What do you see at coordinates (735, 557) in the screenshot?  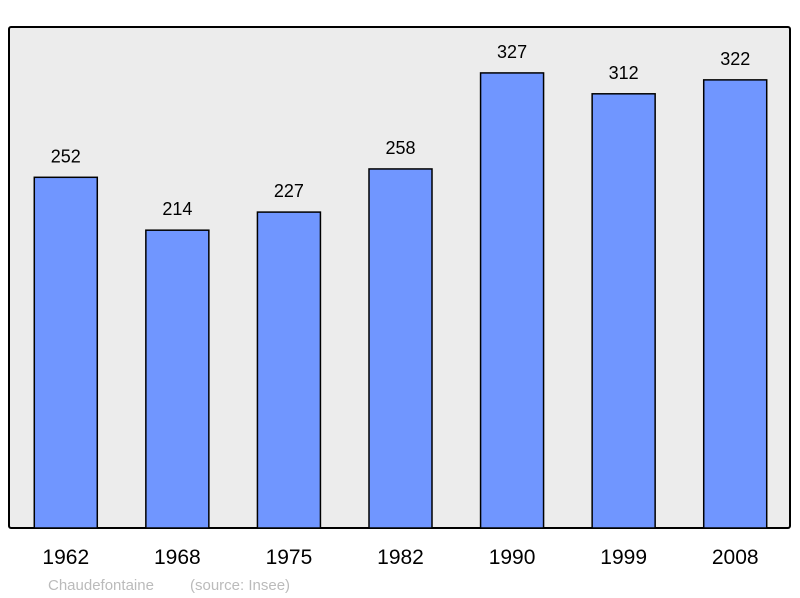 I see `x-tick-label-2008: 2008` at bounding box center [735, 557].